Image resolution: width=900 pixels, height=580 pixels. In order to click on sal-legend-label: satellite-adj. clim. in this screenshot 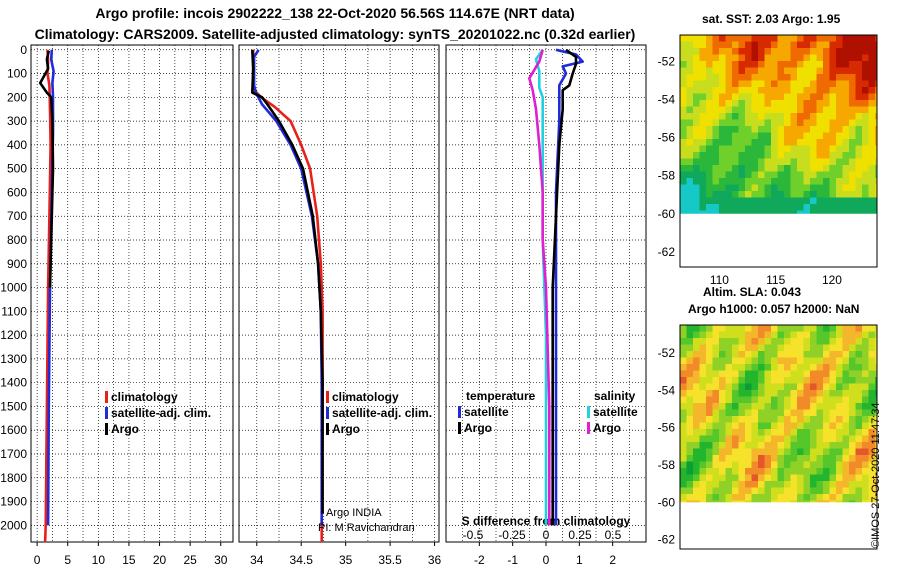, I will do `click(382, 413)`.